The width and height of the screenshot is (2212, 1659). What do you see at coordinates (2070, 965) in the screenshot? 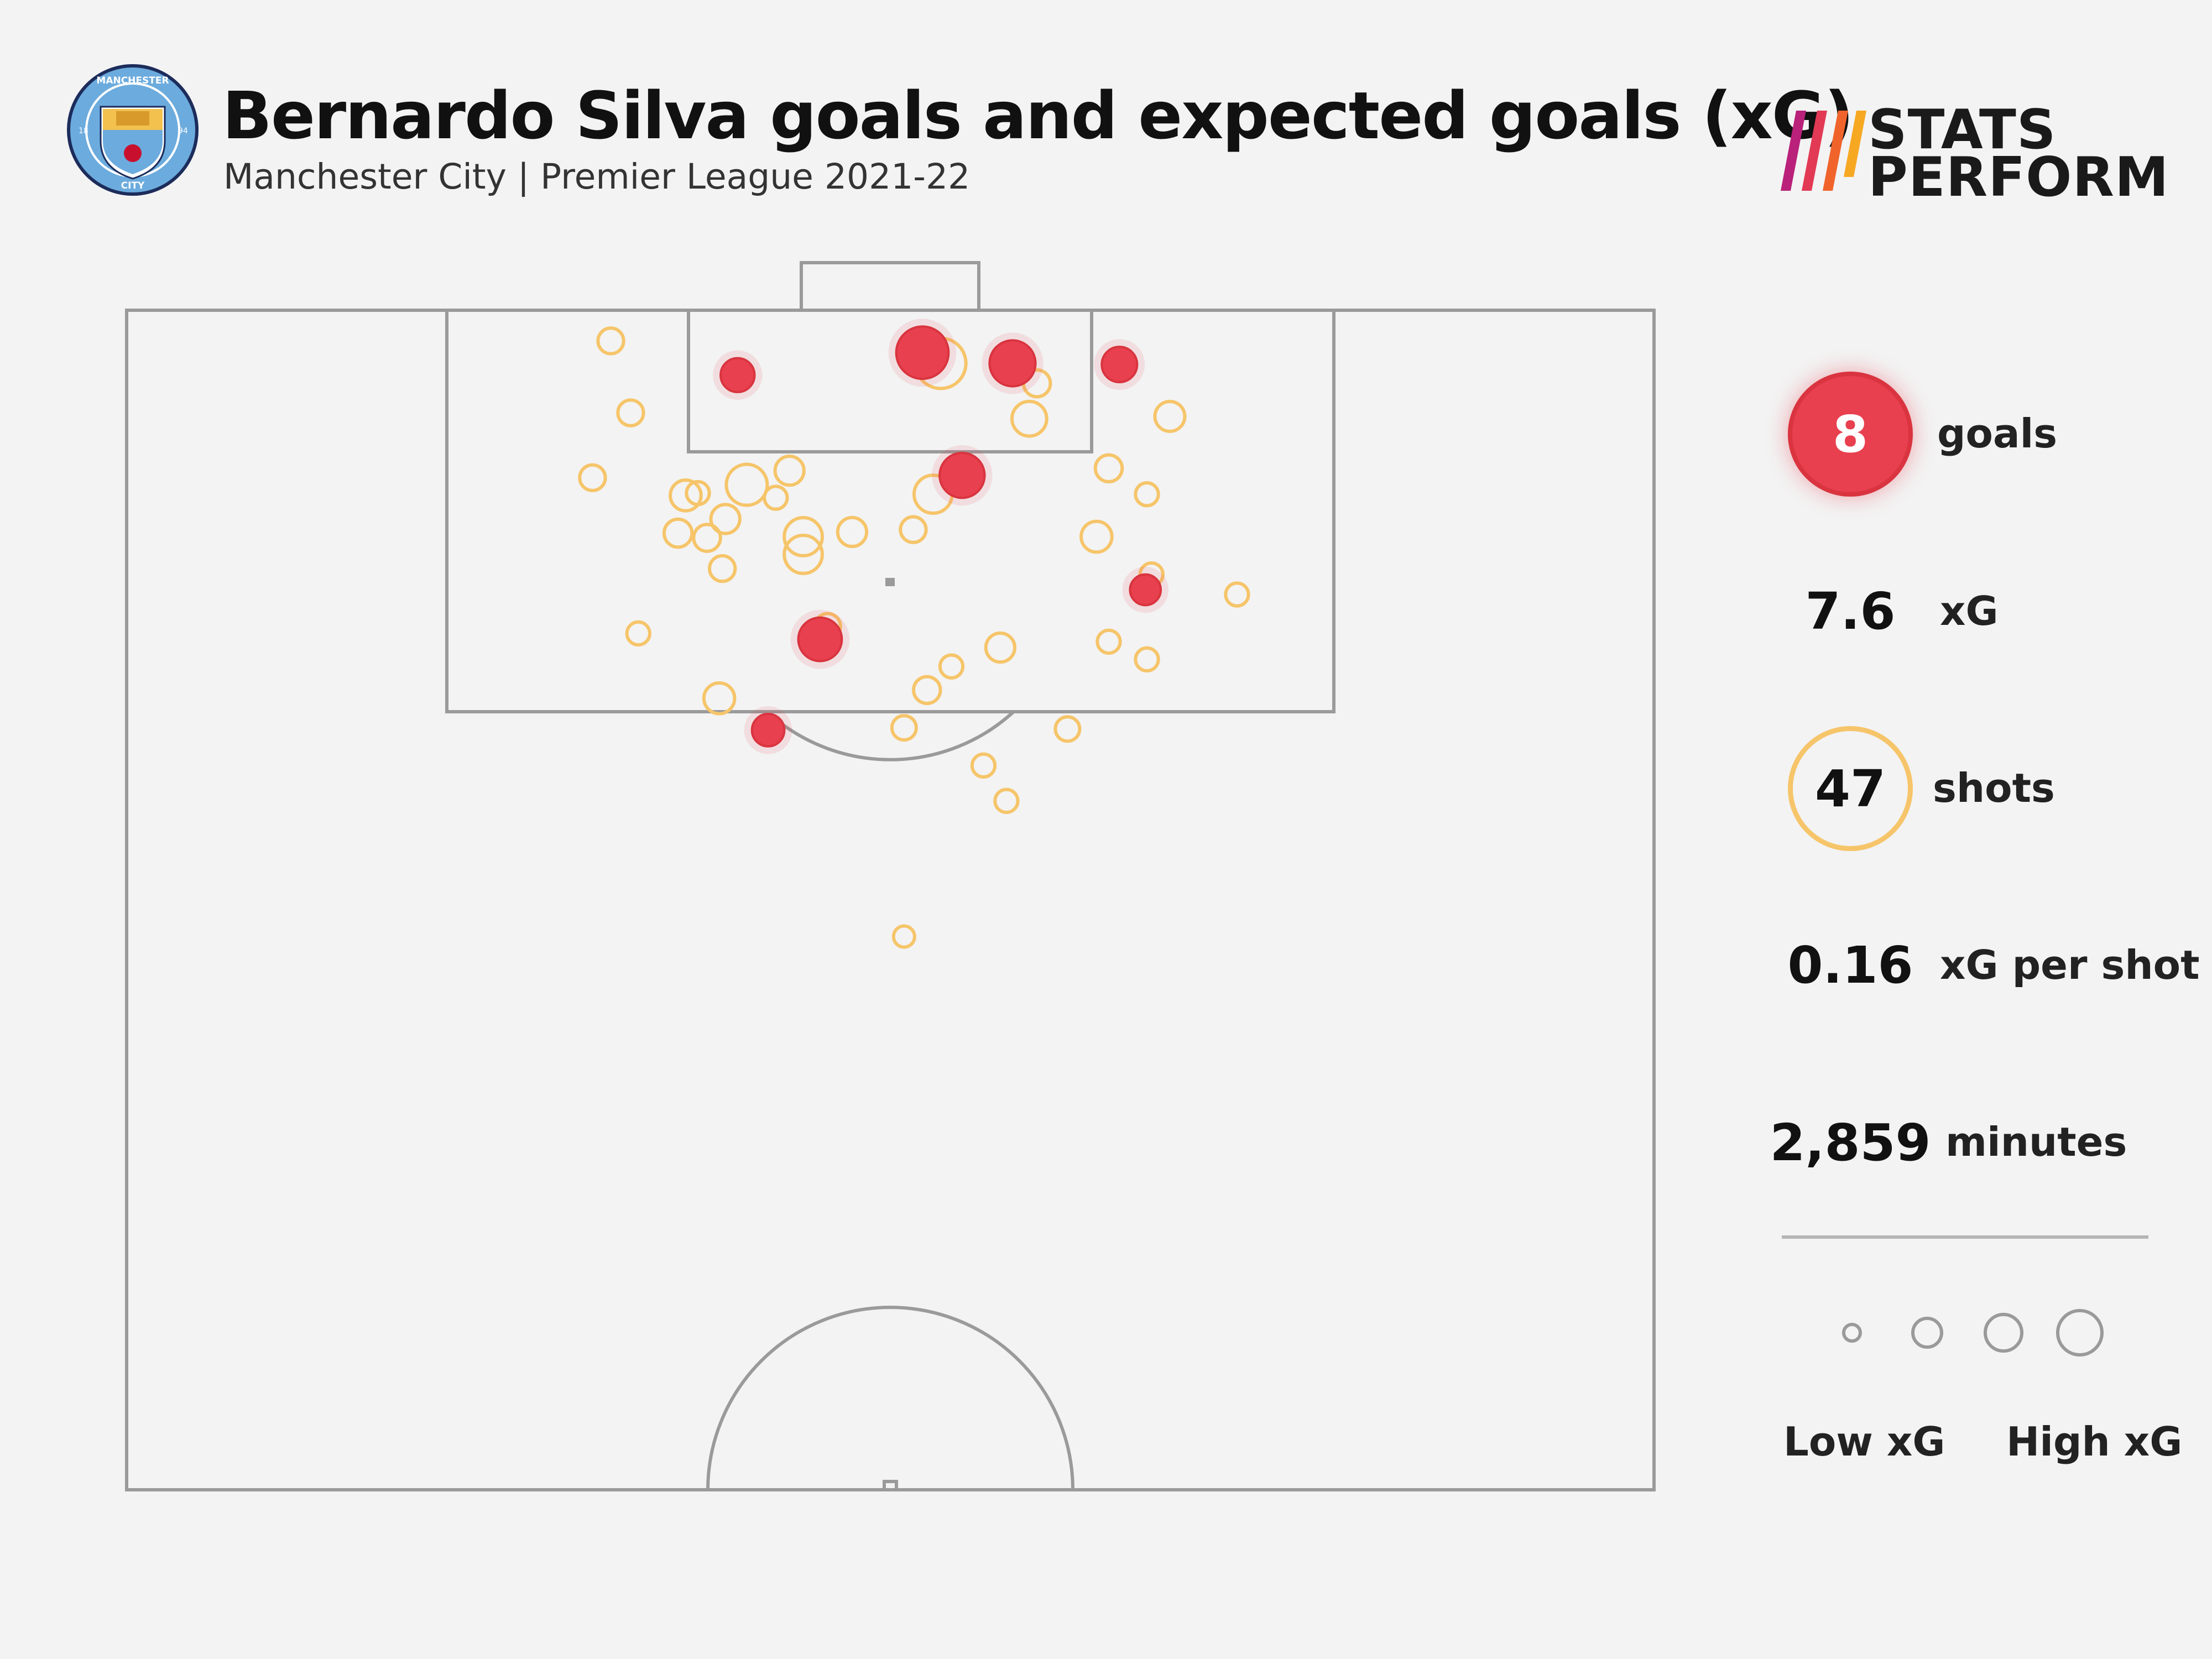
I see `xg-per-shot-label: xG per shot` at bounding box center [2070, 965].